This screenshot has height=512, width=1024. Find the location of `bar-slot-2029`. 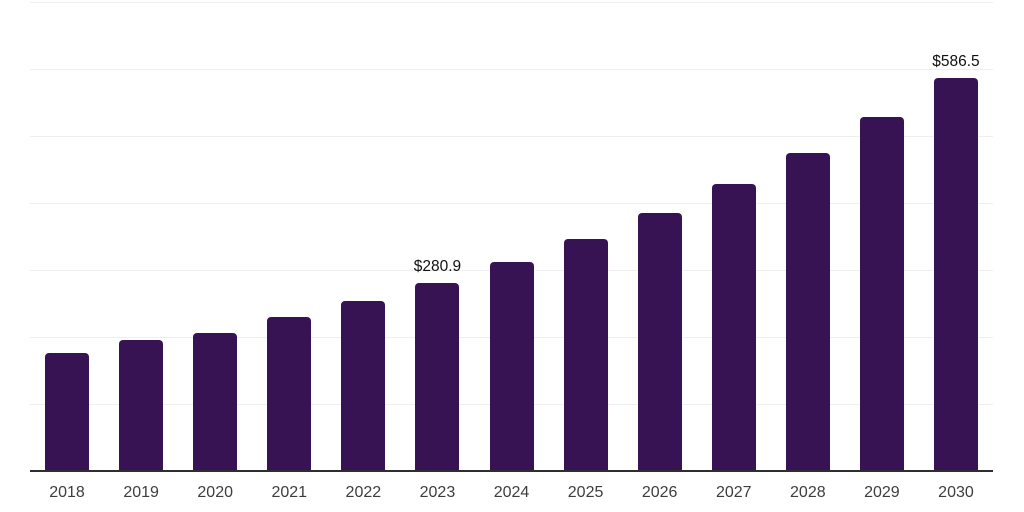

bar-slot-2029 is located at coordinates (882, 236).